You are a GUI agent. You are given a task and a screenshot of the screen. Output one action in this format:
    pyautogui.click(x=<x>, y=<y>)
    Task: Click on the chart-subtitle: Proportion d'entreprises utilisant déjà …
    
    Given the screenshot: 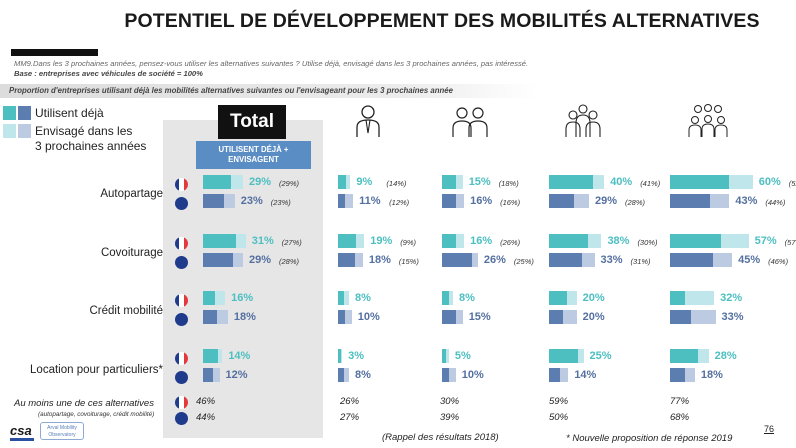 What is the action you would take?
    pyautogui.click(x=231, y=90)
    